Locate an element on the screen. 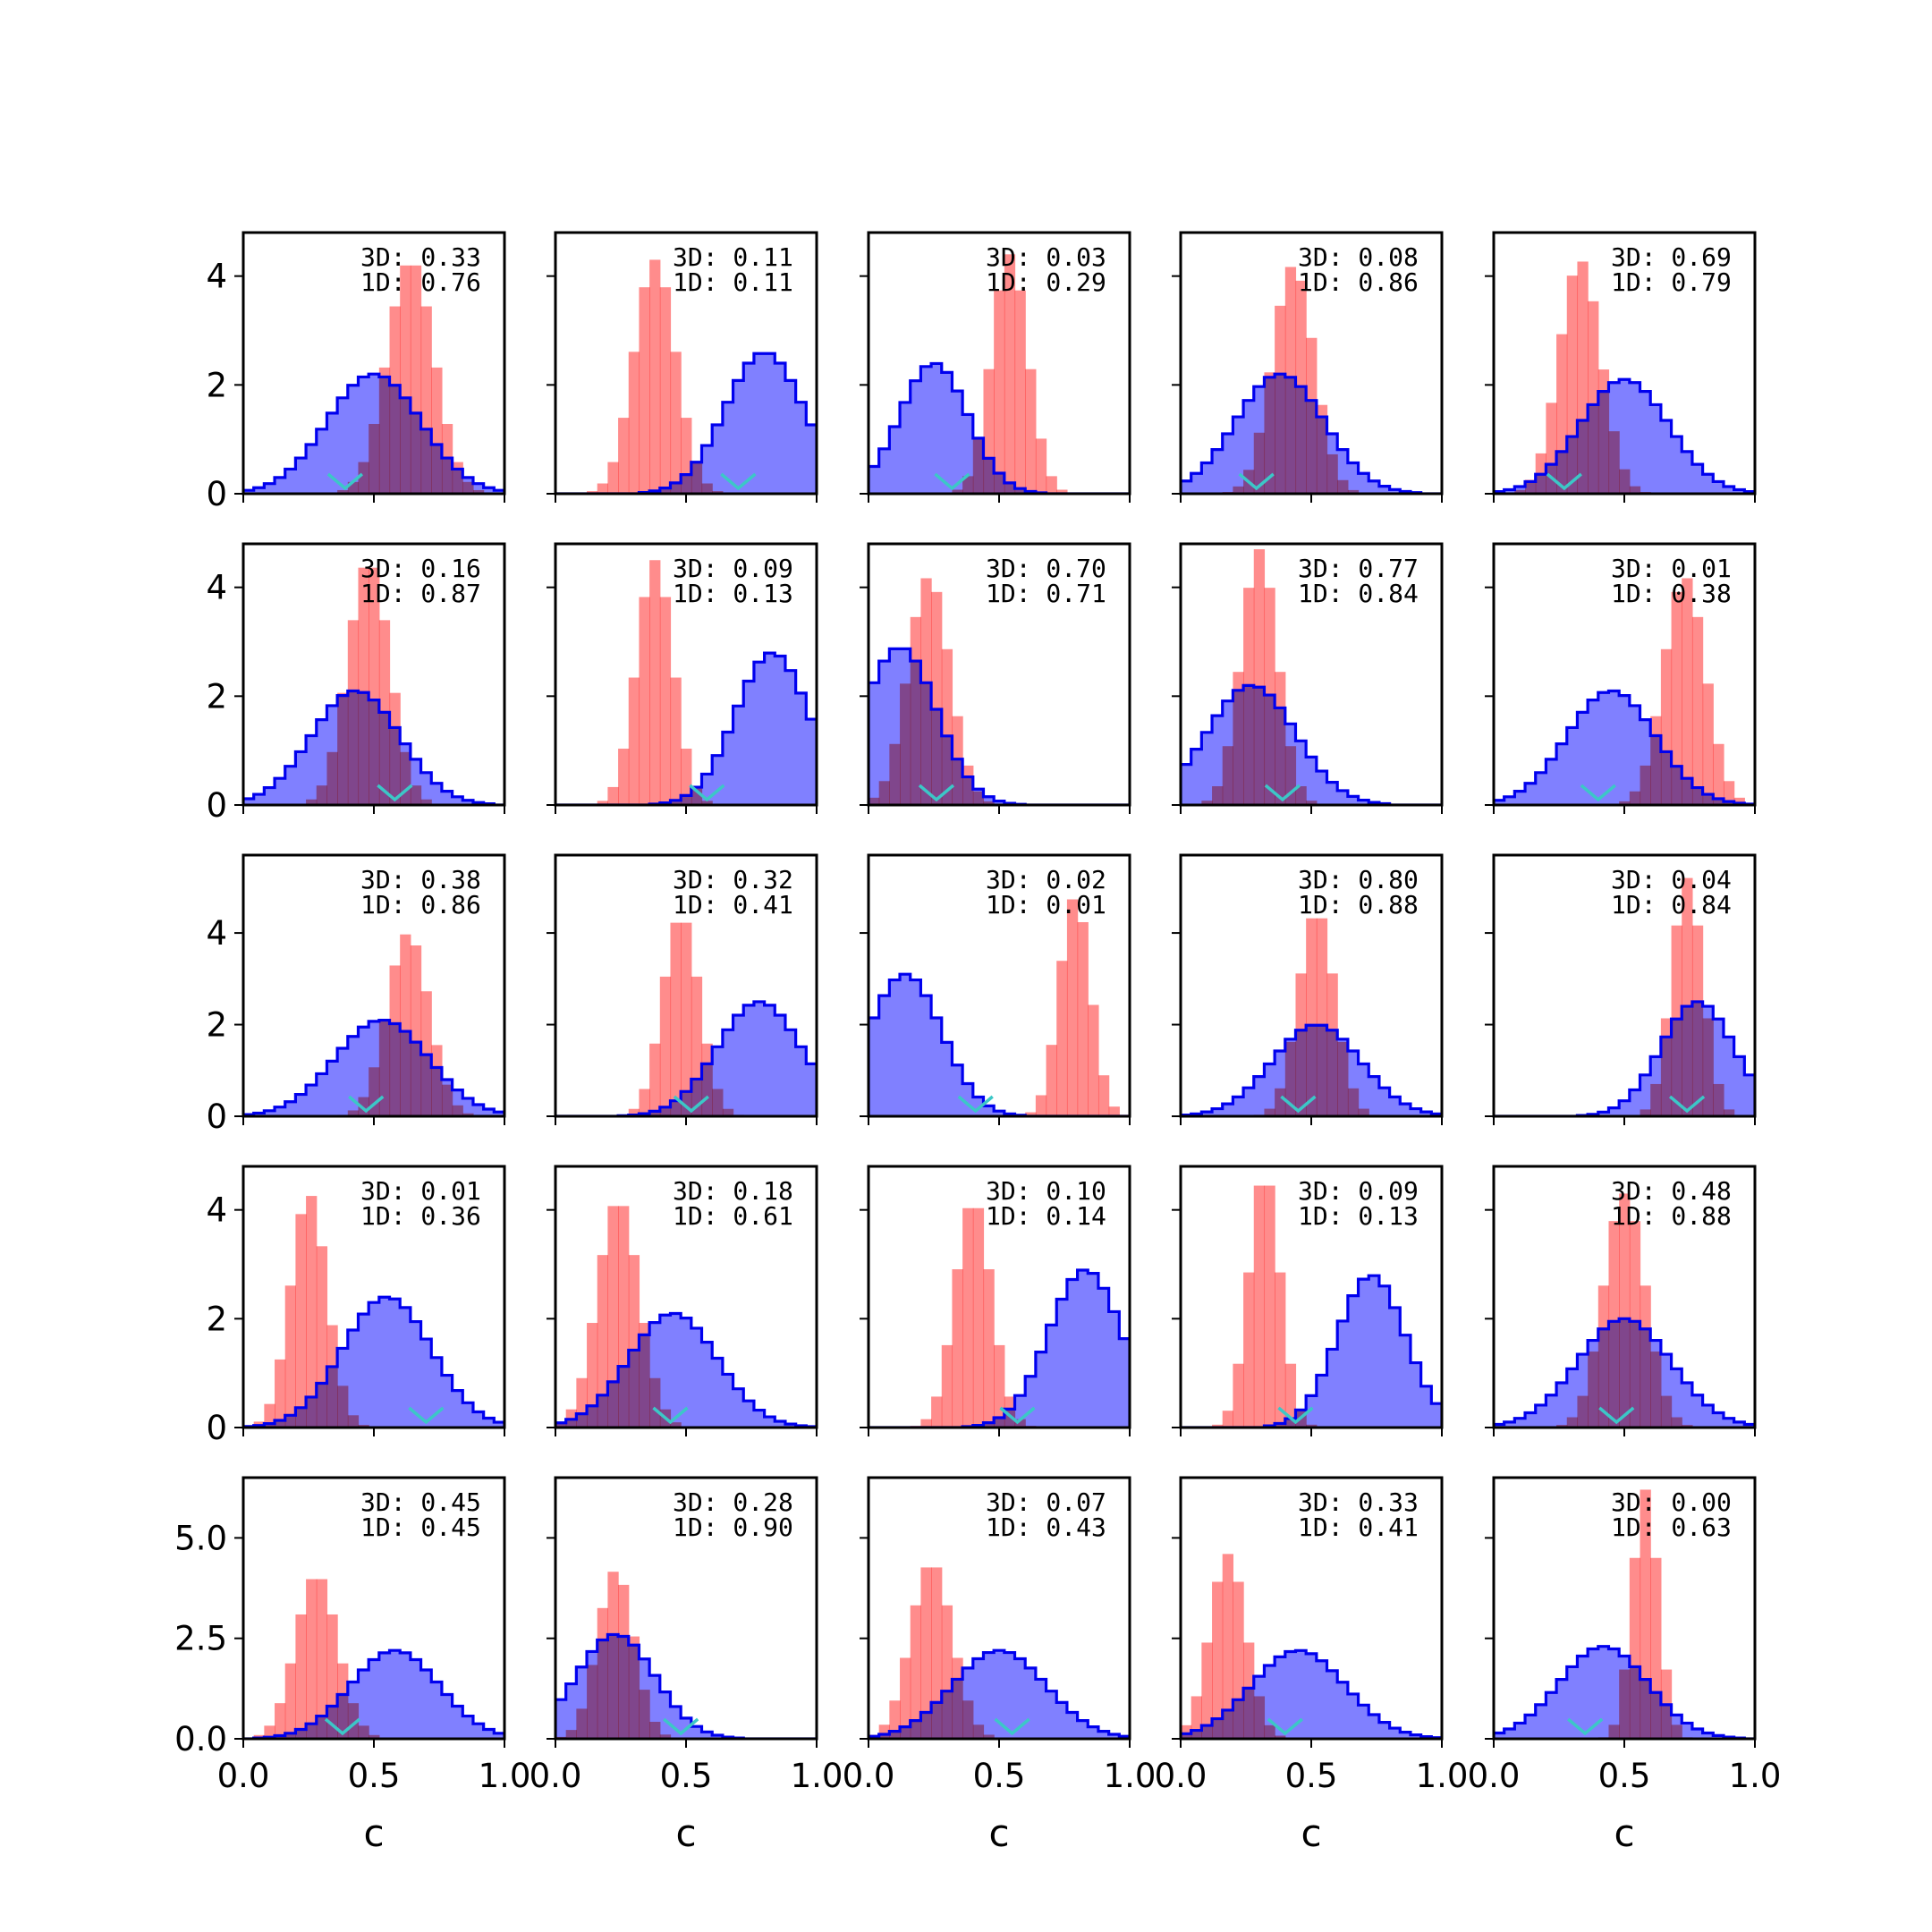 This screenshot has width=1932, height=1932. annotation-3d: 3D: 0.80 is located at coordinates (1358, 879).